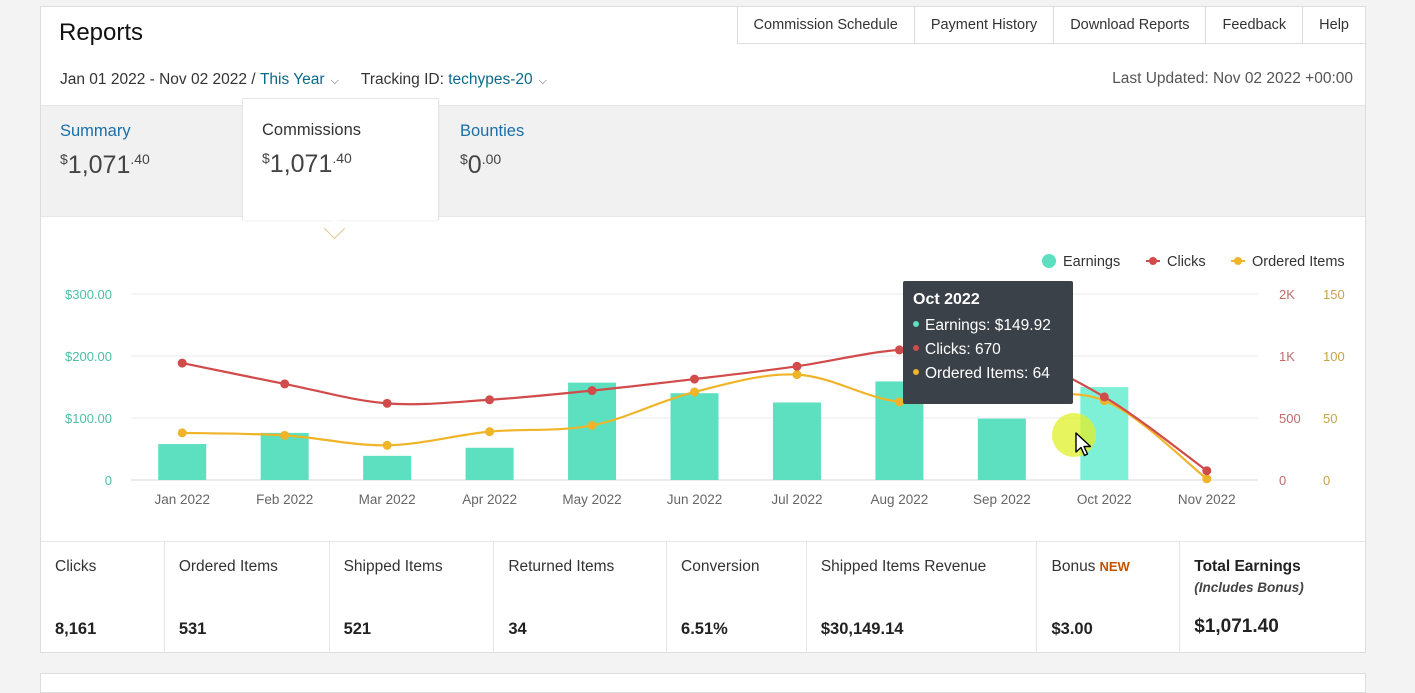 The image size is (1415, 693). Describe the element at coordinates (76, 629) in the screenshot. I see `stat-value: 8,161` at that location.